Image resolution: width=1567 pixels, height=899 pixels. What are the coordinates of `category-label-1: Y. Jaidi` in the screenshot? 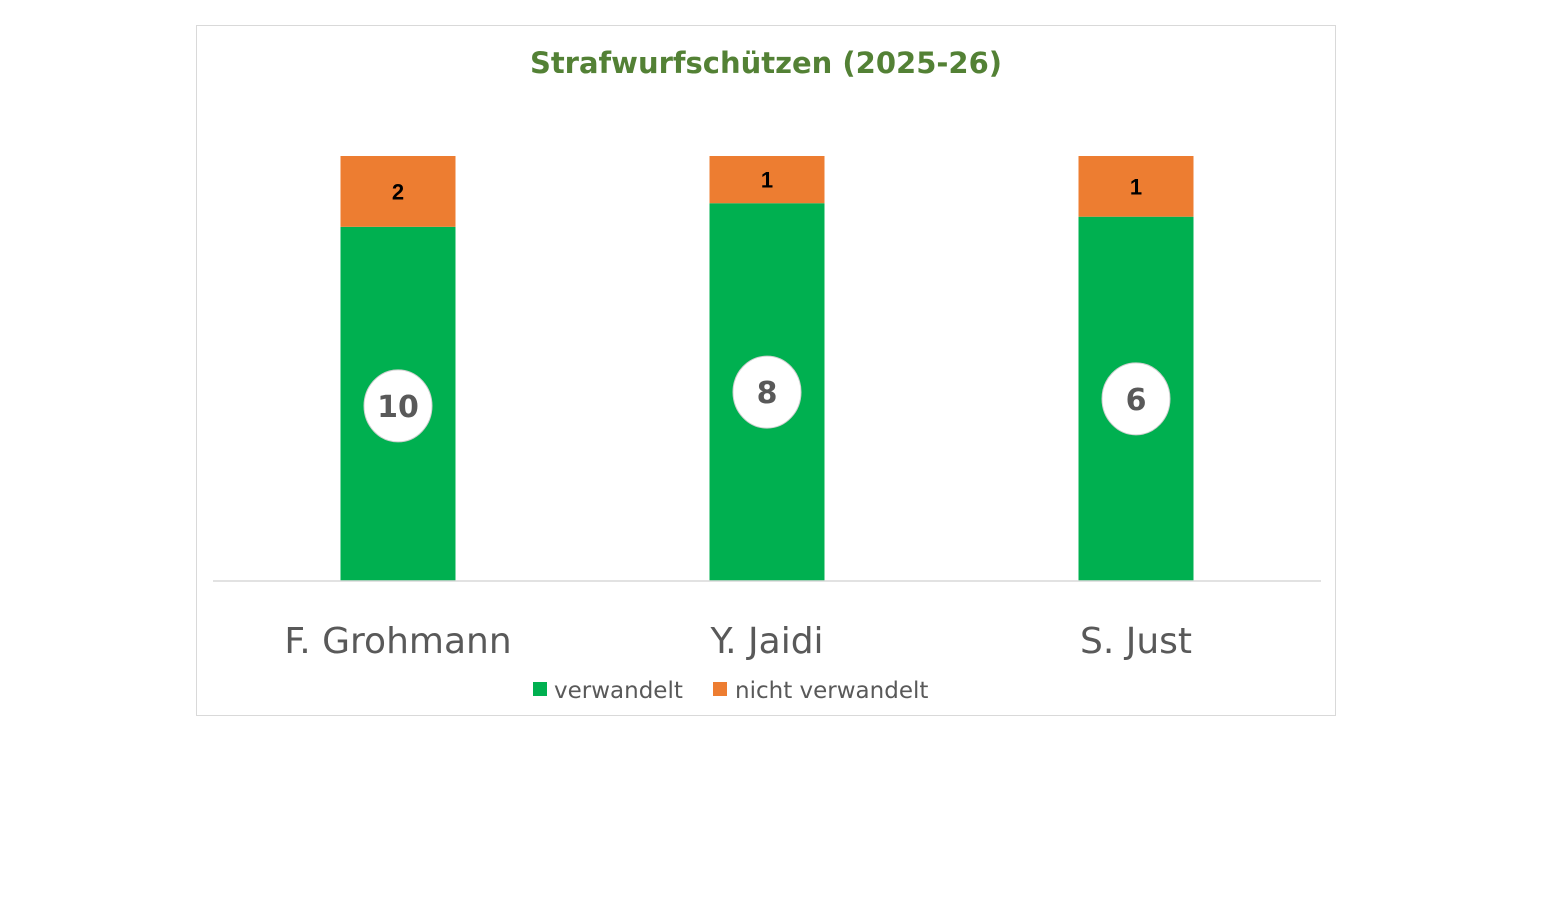 It's located at (766, 641).